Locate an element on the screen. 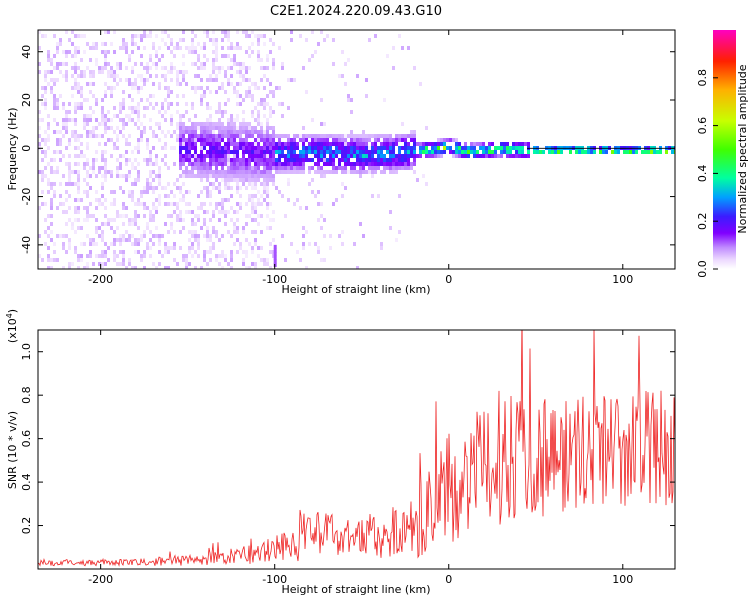 The height and width of the screenshot is (604, 750). y-tick-label: 40 is located at coordinates (26, 52).